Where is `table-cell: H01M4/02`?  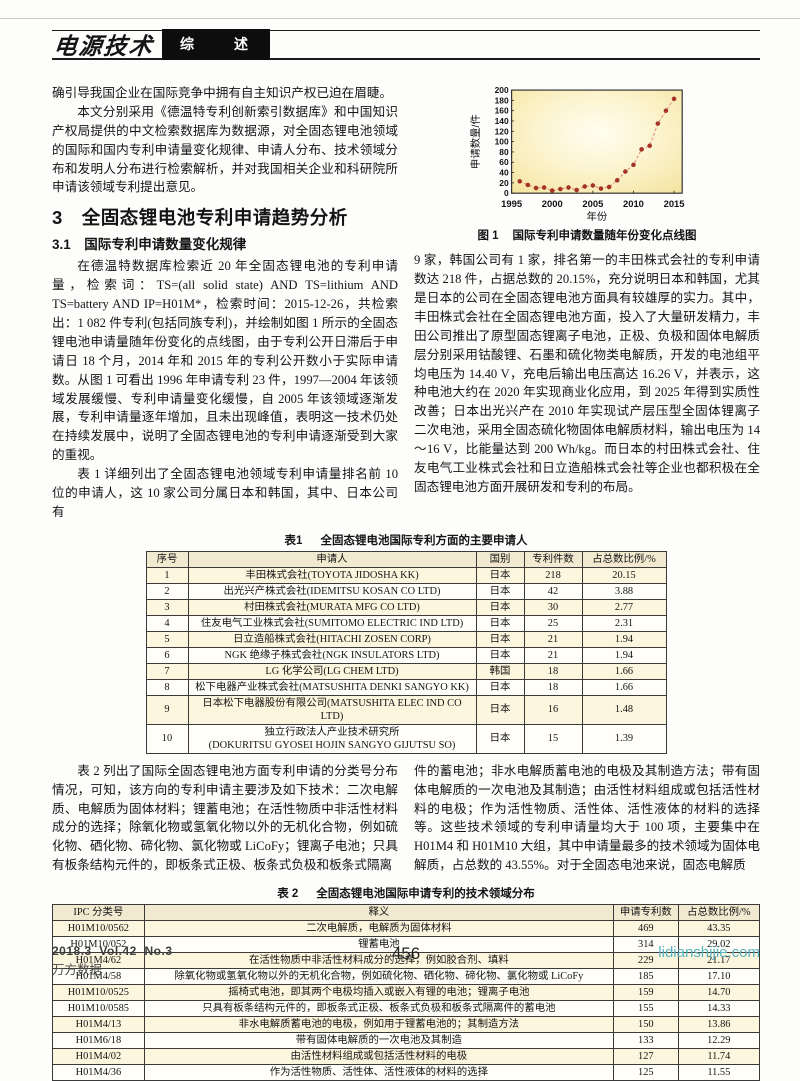 table-cell: H01M4/02 is located at coordinates (98, 1057).